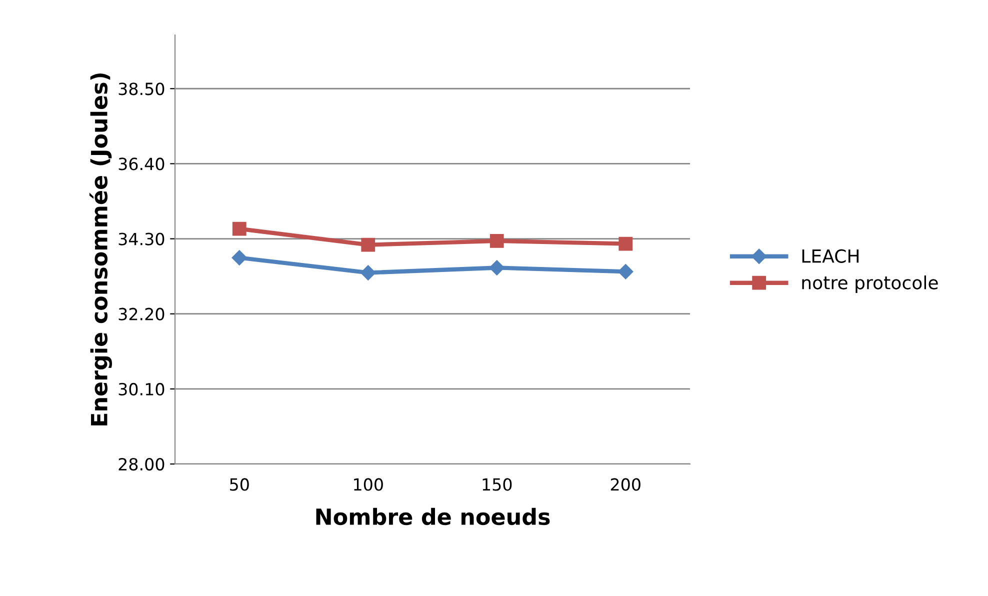 The height and width of the screenshot is (596, 988). Describe the element at coordinates (830, 256) in the screenshot. I see `legend-label: LEACH` at that location.